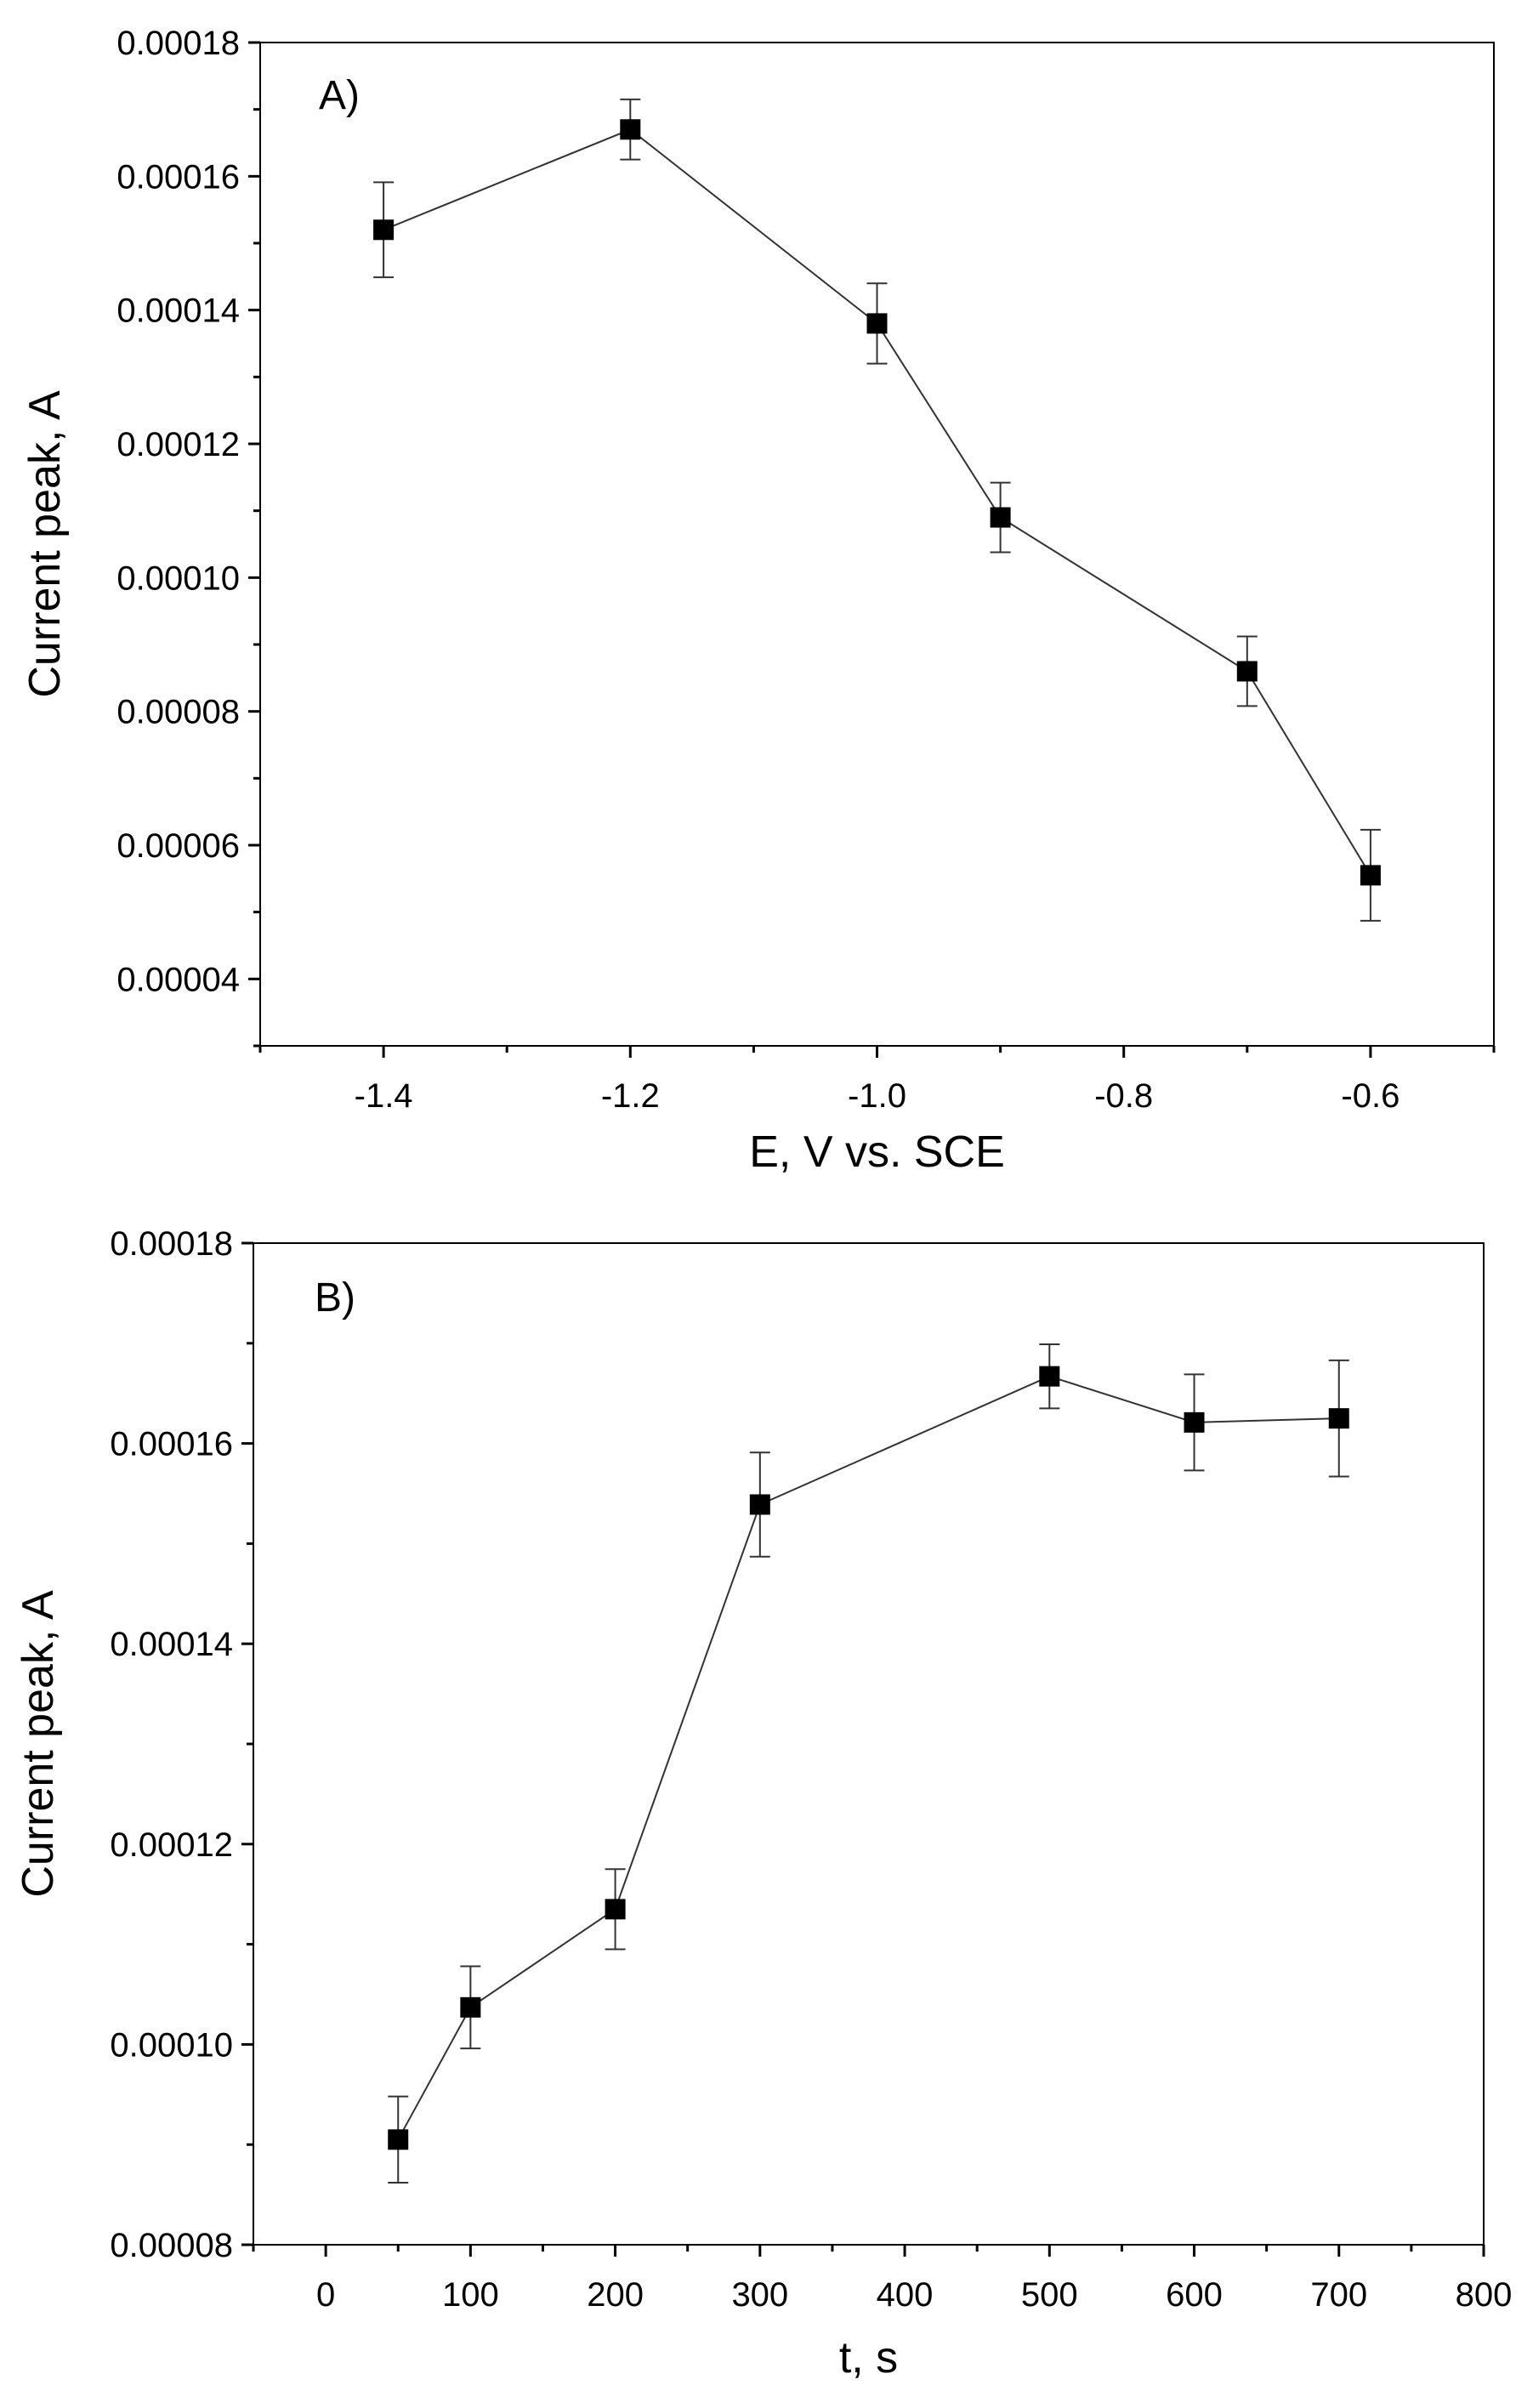  Describe the element at coordinates (335, 1297) in the screenshot. I see `panel-label: B)` at that location.